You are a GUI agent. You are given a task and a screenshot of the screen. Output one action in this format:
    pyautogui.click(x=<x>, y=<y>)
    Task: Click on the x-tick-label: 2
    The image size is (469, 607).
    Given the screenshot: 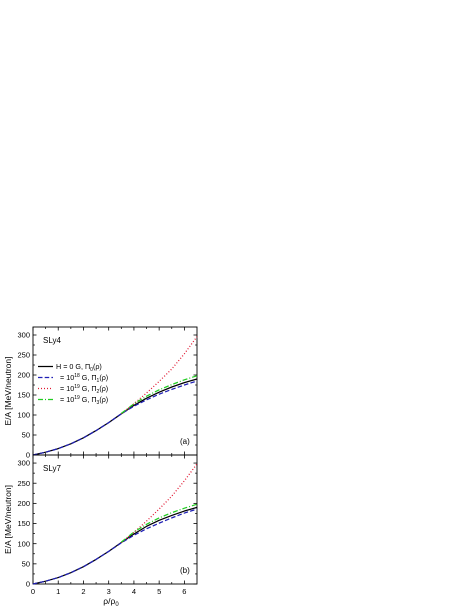 What is the action you would take?
    pyautogui.click(x=83, y=591)
    